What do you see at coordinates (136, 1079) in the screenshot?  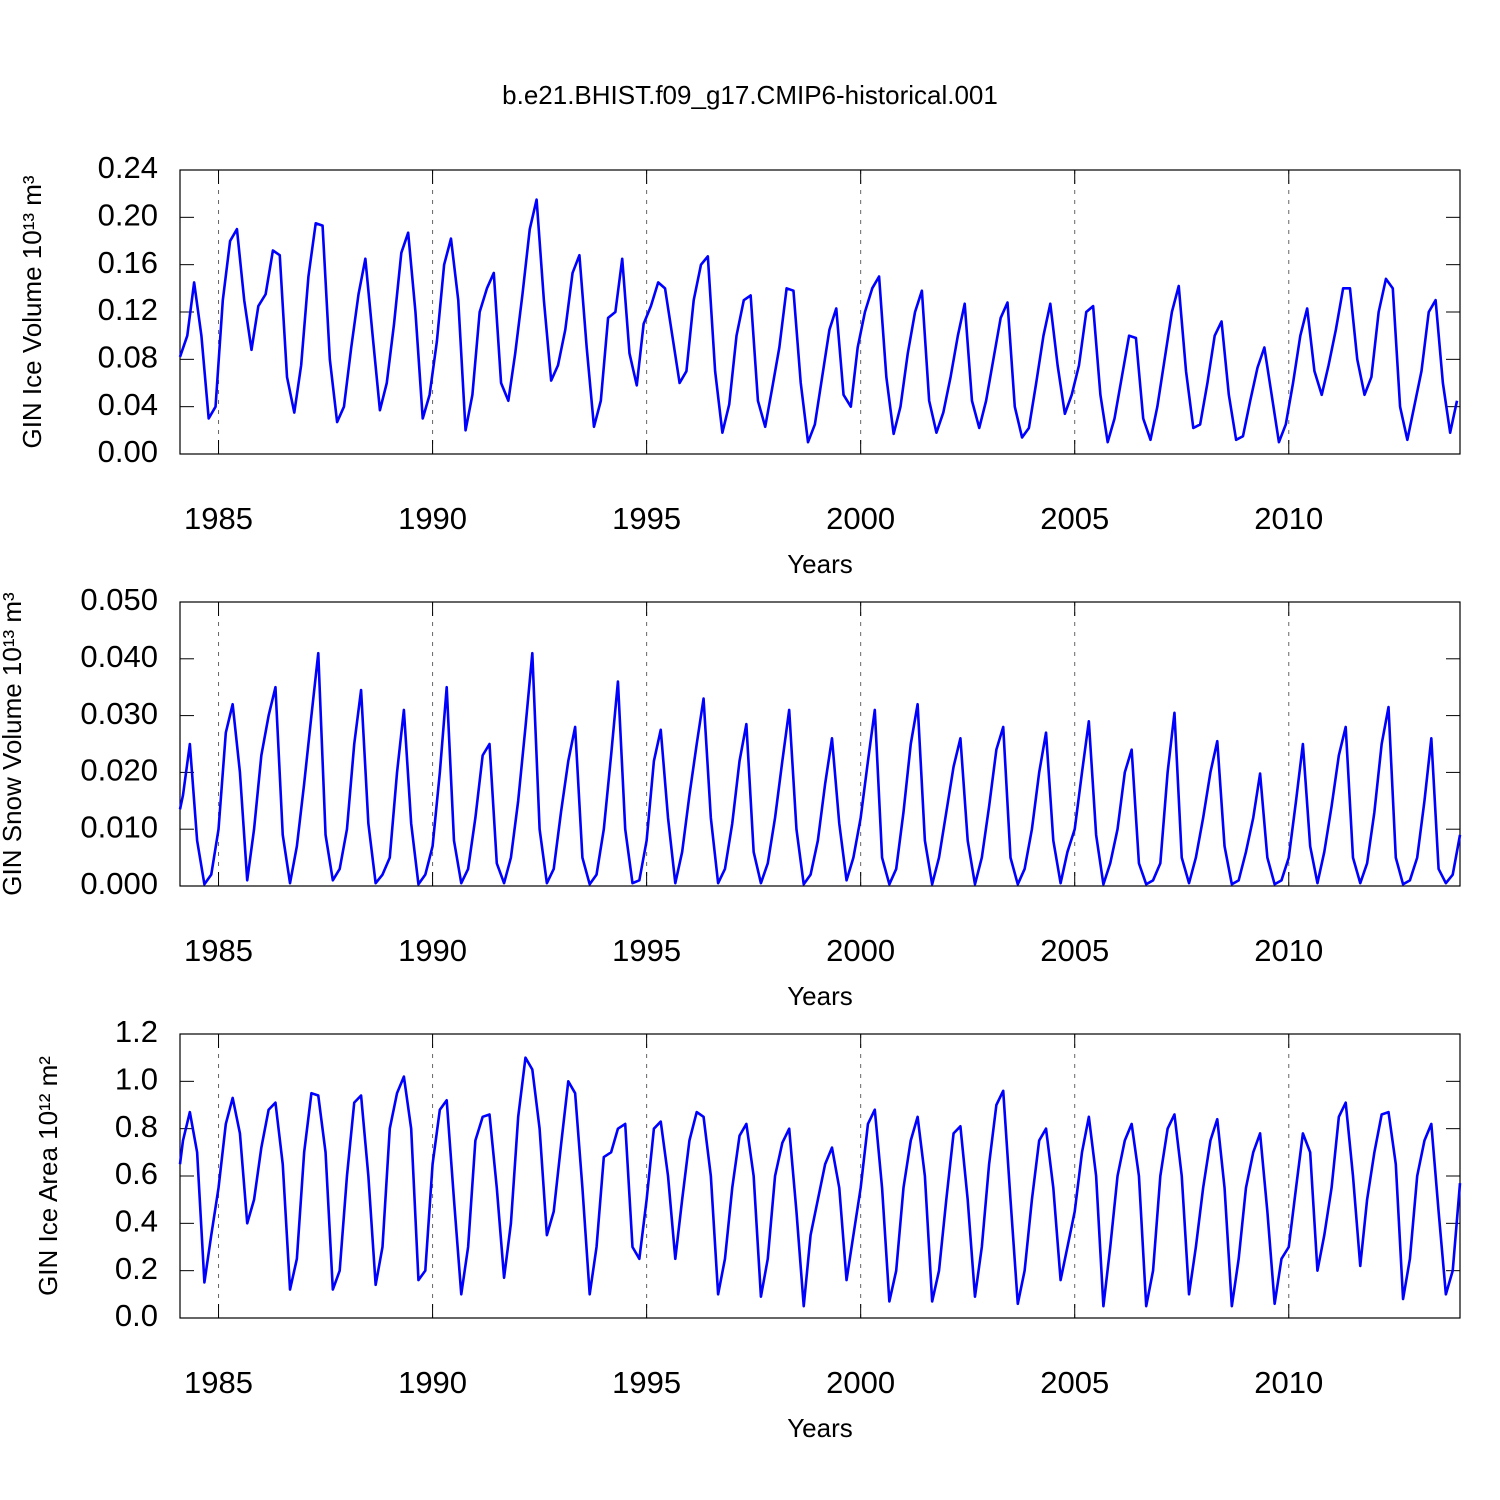 I see `y-tick-label: 1.0` at bounding box center [136, 1079].